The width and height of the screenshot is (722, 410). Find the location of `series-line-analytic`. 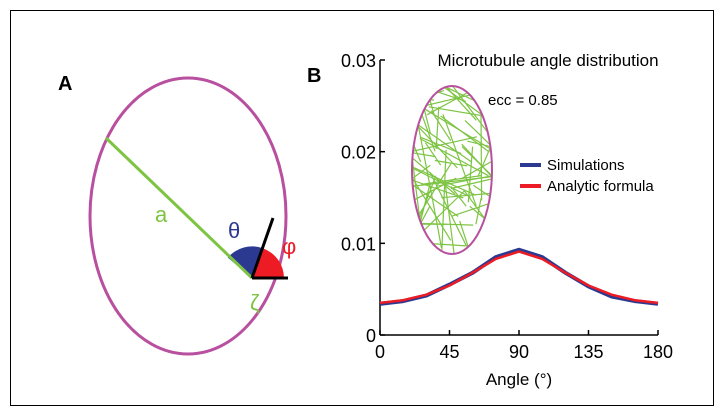

series-line-analytic is located at coordinates (519, 277).